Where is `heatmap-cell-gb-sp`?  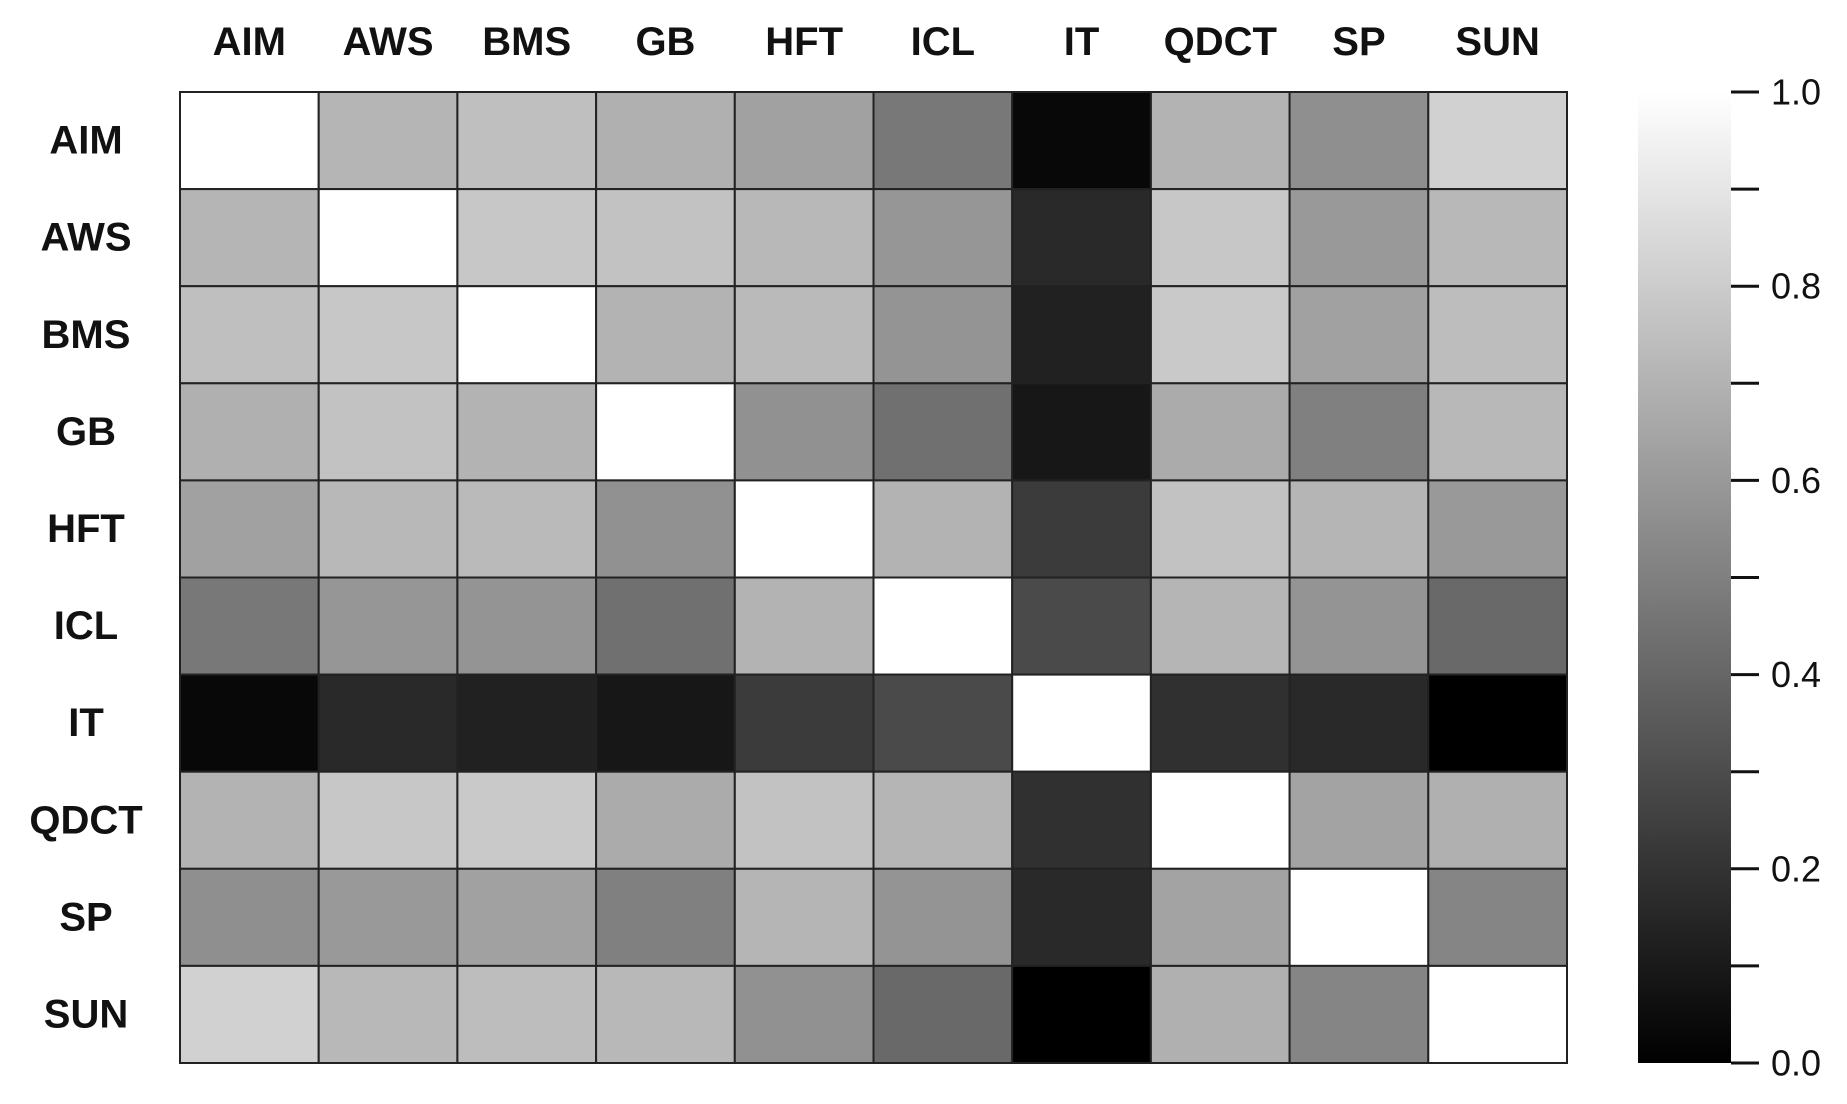
heatmap-cell-gb-sp is located at coordinates (1359, 432).